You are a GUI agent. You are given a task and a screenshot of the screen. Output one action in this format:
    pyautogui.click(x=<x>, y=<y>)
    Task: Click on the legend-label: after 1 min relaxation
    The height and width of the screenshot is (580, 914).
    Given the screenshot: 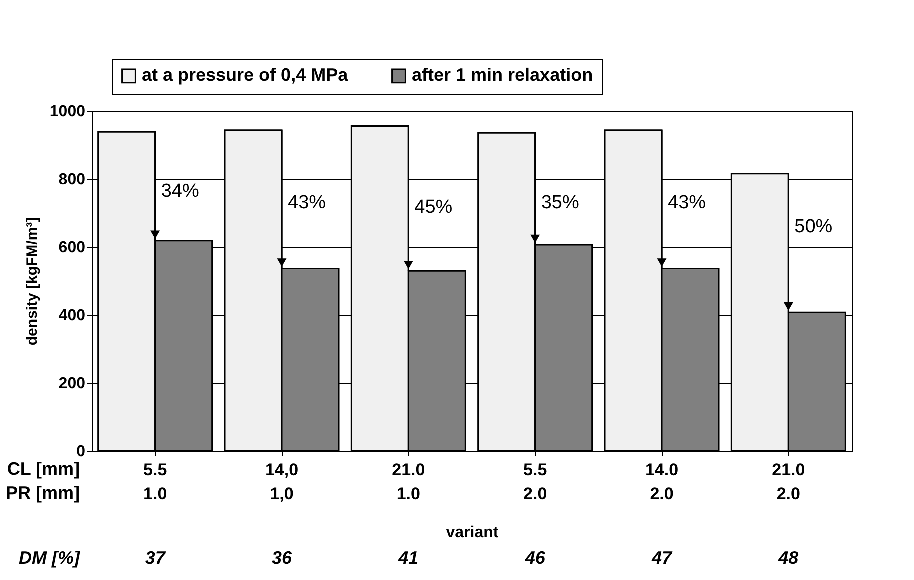 What is the action you would take?
    pyautogui.click(x=503, y=75)
    